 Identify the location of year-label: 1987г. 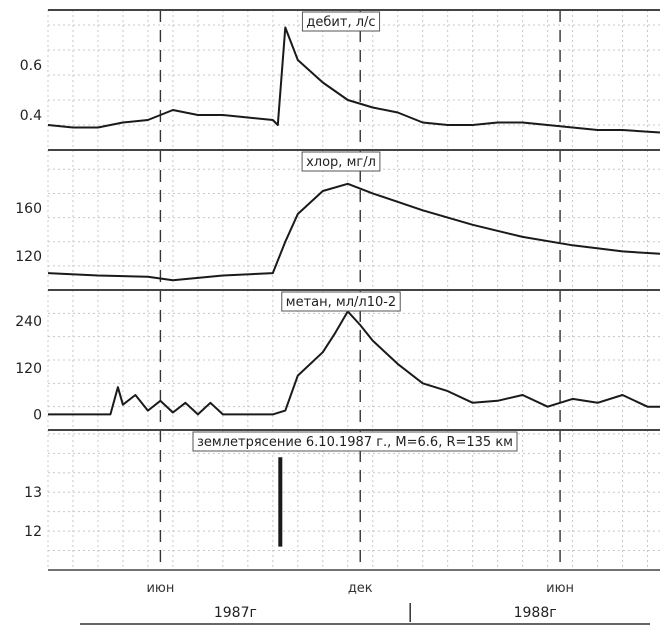
(235, 613).